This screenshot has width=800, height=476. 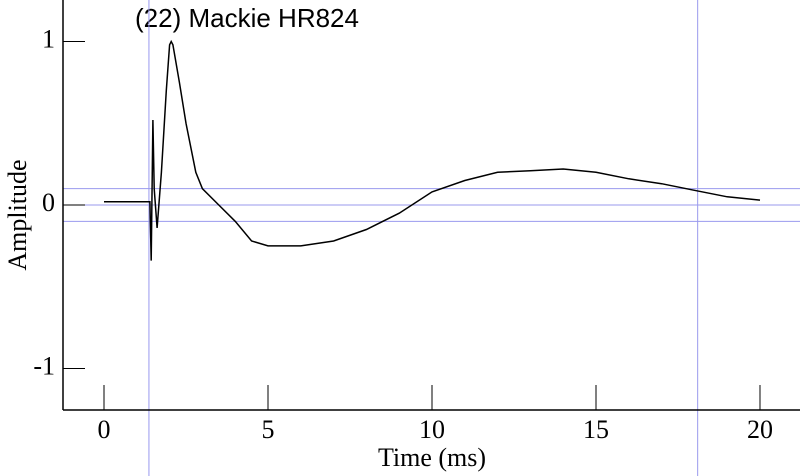 I want to click on y-tick-label: -1, so click(x=44, y=365).